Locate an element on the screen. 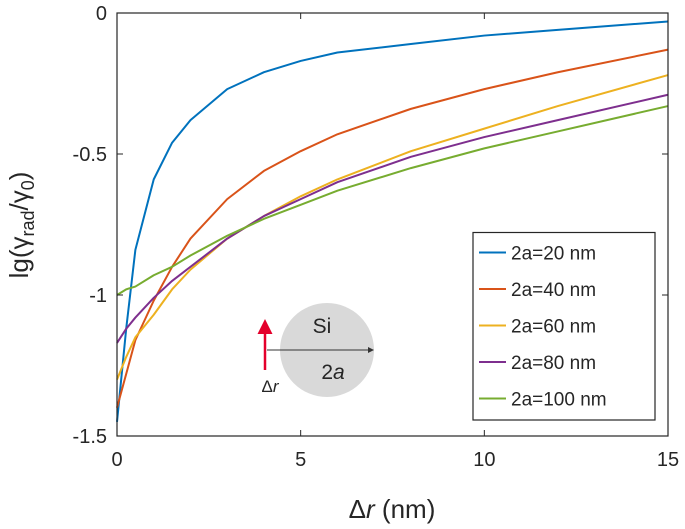  x-label-part: (nm) is located at coordinates (405, 509).